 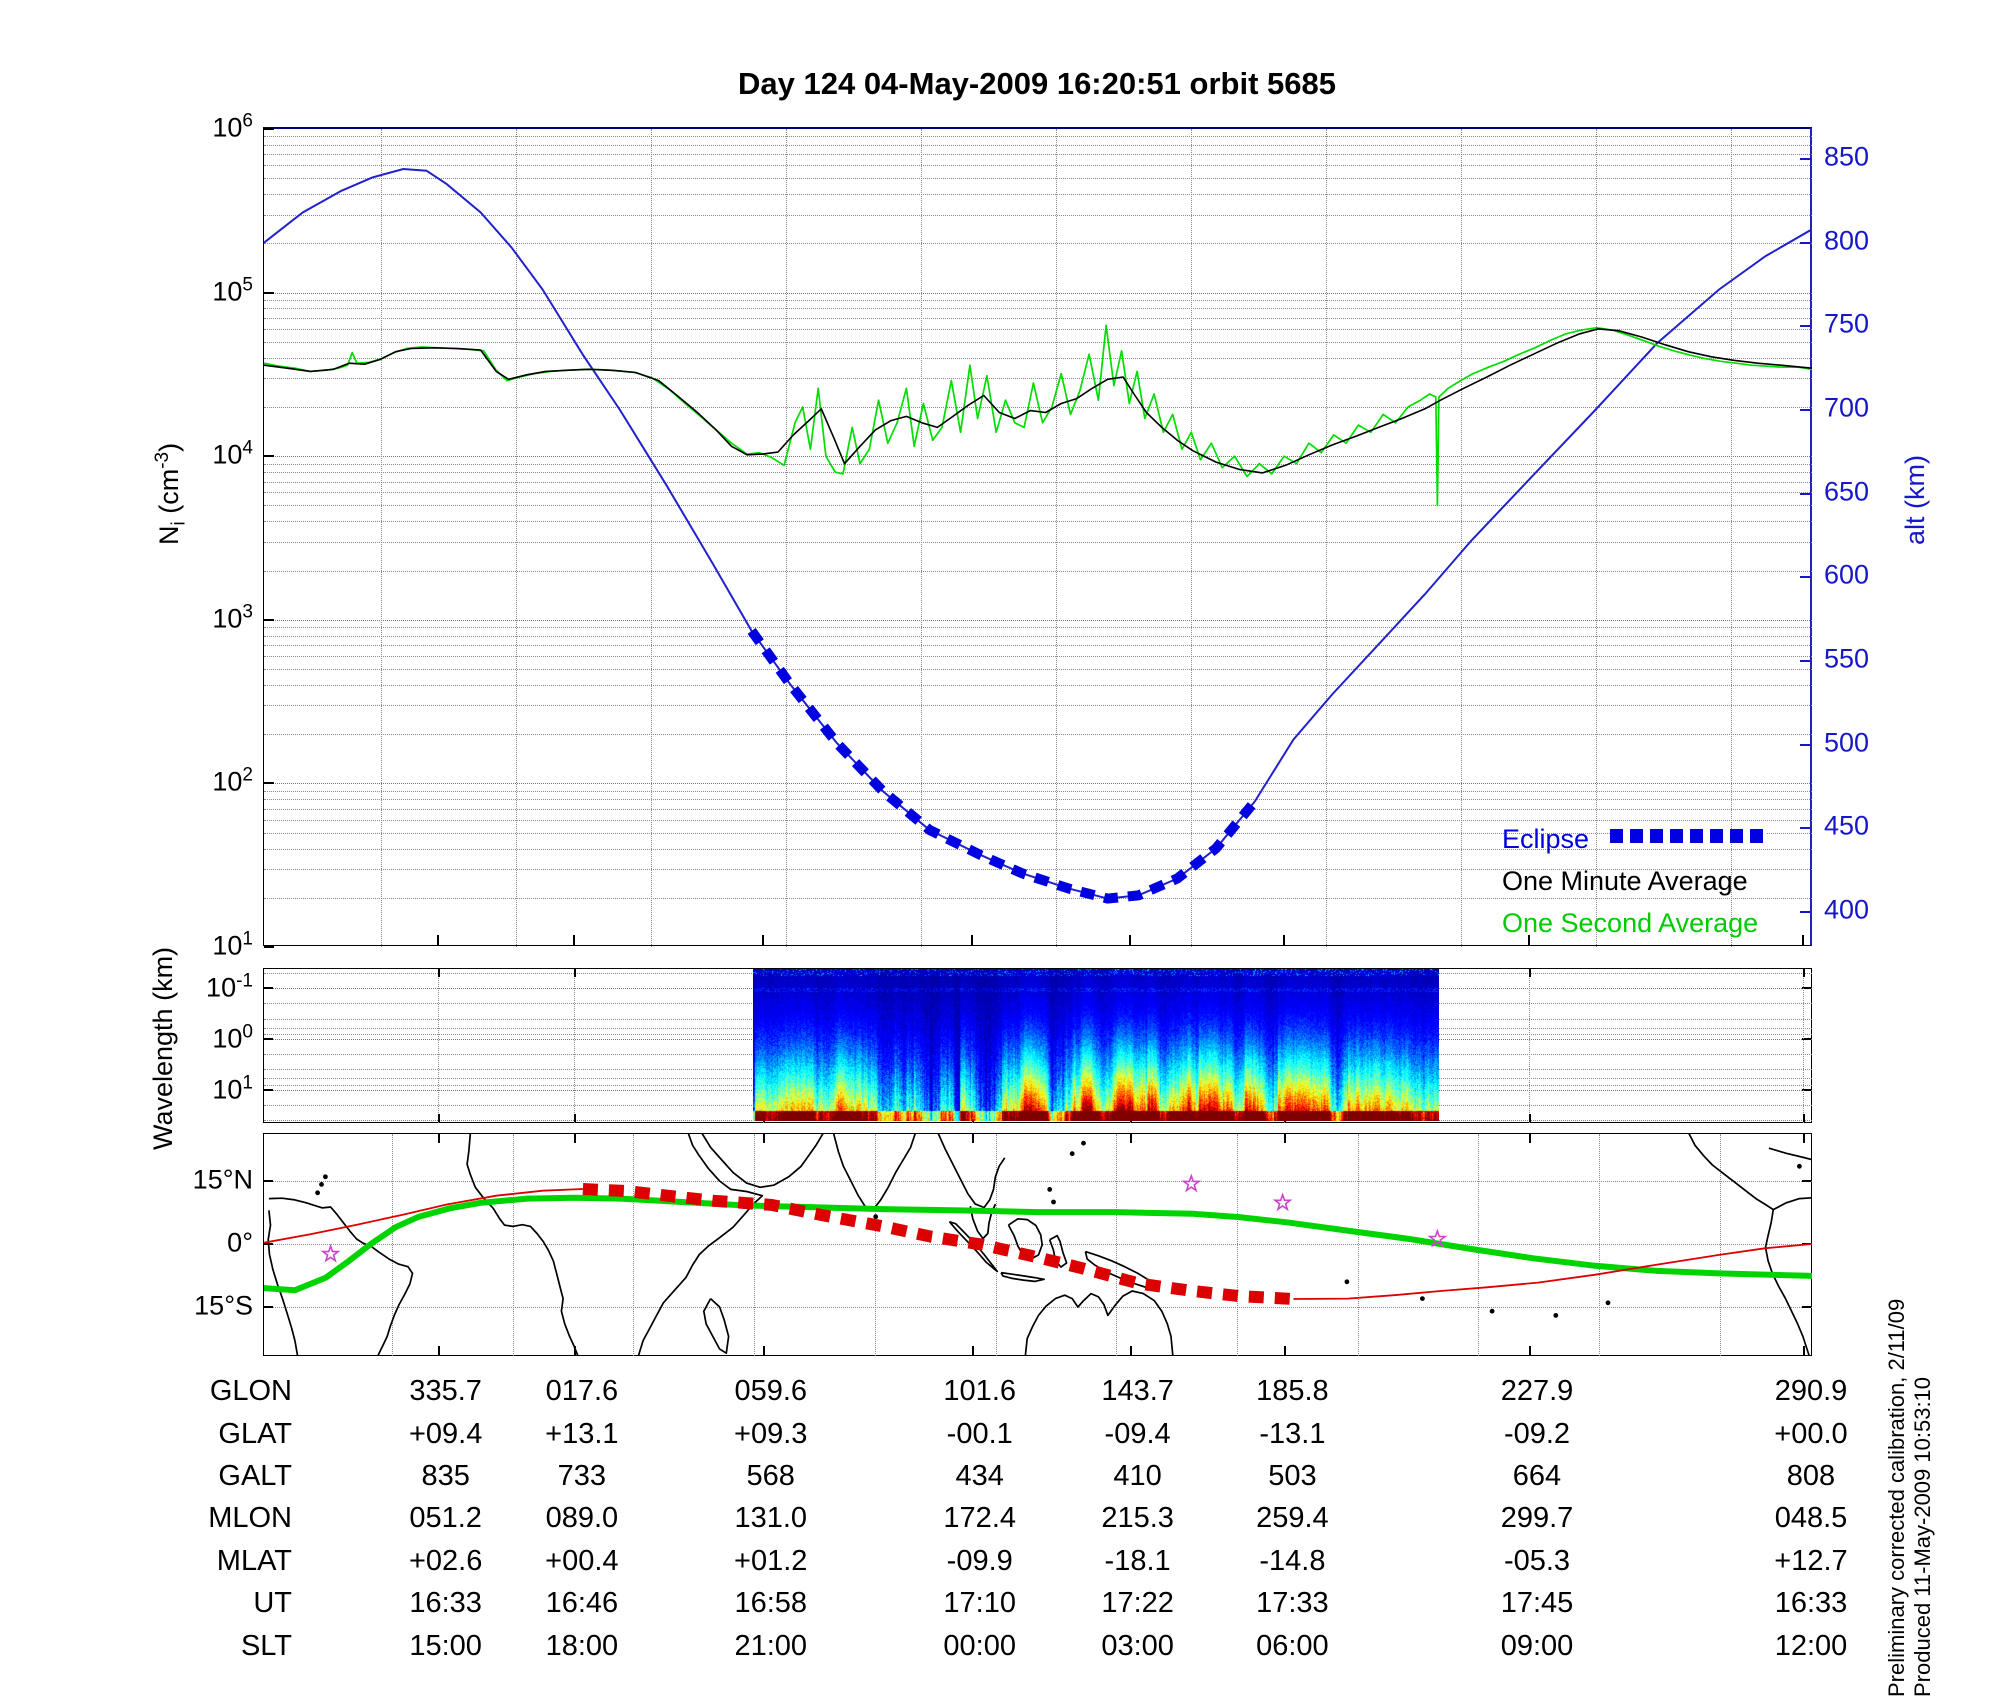 I want to click on table-cell-galt-6: 664, so click(x=1537, y=1476).